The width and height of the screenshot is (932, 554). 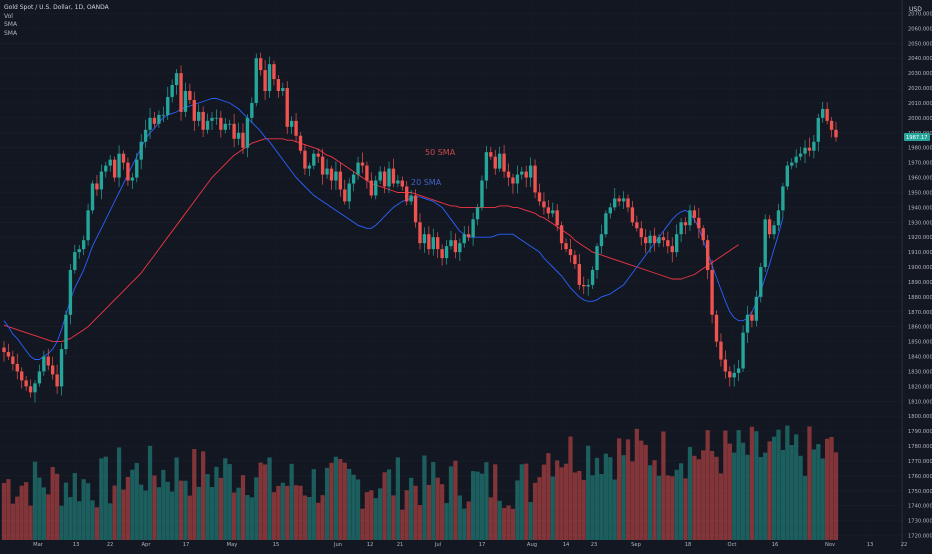 What do you see at coordinates (56, 7) in the screenshot?
I see `symbol-title: Gold Spot / U.S. Dollar, 1D, OANDA` at bounding box center [56, 7].